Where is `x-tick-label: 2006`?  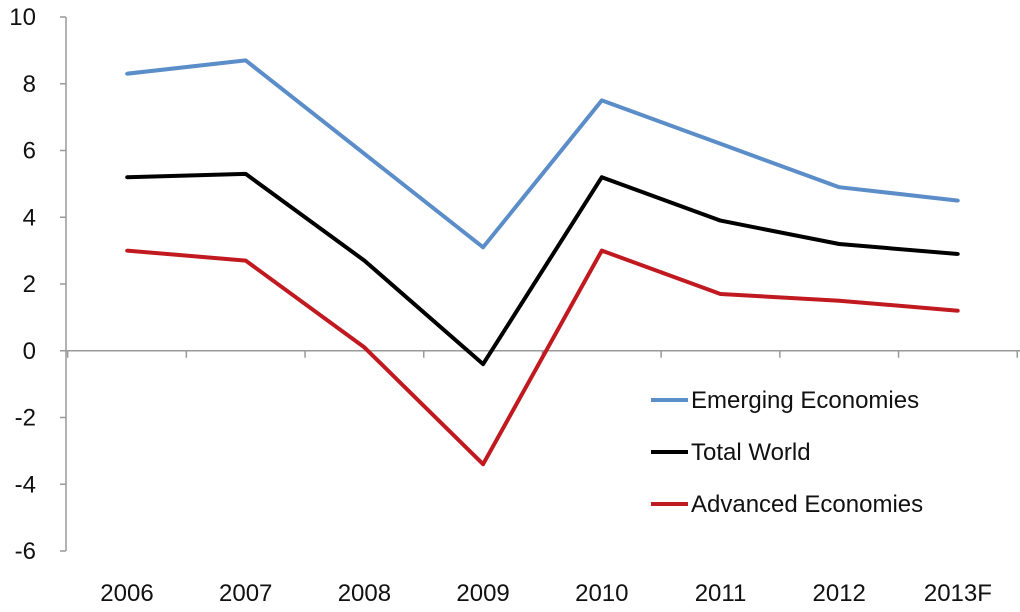 x-tick-label: 2006 is located at coordinates (126, 593).